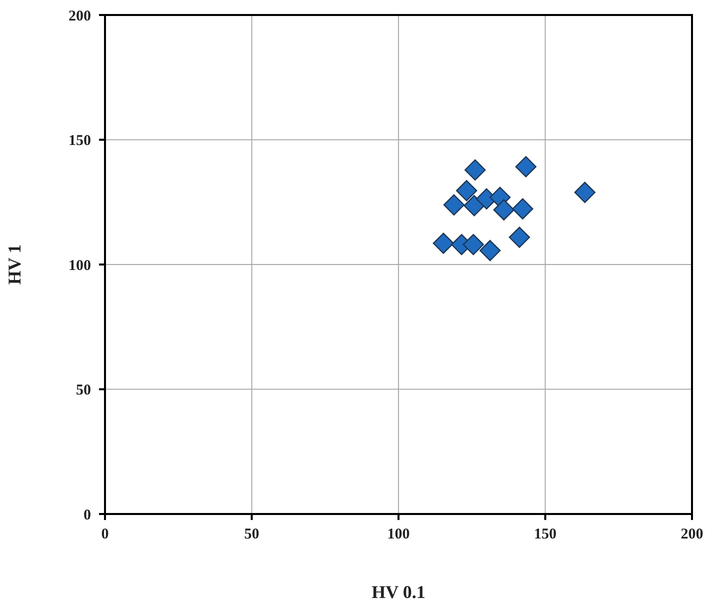  What do you see at coordinates (252, 534) in the screenshot?
I see `x-tick-label: 50` at bounding box center [252, 534].